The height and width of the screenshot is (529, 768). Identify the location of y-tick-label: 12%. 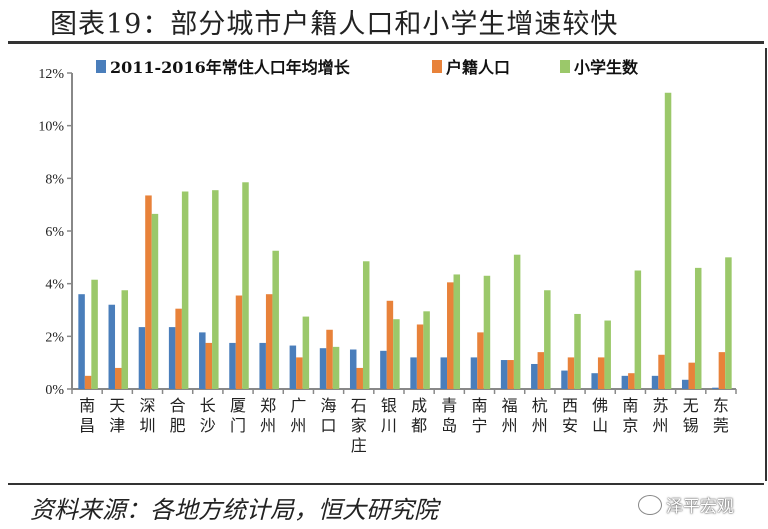
(51, 74).